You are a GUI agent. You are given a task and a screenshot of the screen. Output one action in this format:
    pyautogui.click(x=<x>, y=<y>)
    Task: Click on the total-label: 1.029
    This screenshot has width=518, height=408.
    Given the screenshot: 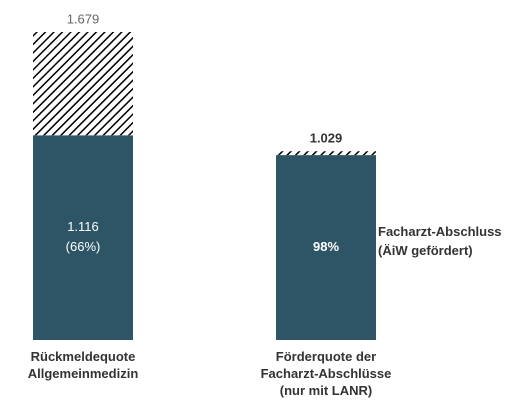 What is the action you would take?
    pyautogui.click(x=326, y=138)
    